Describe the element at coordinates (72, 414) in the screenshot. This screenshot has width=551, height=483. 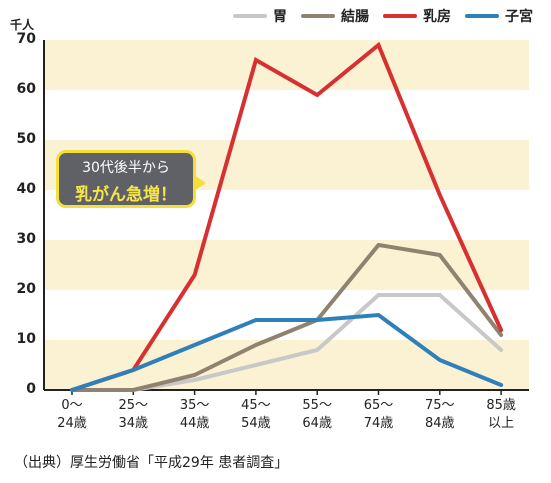
I see `x-tick-label: 0〜 24歳` at that location.